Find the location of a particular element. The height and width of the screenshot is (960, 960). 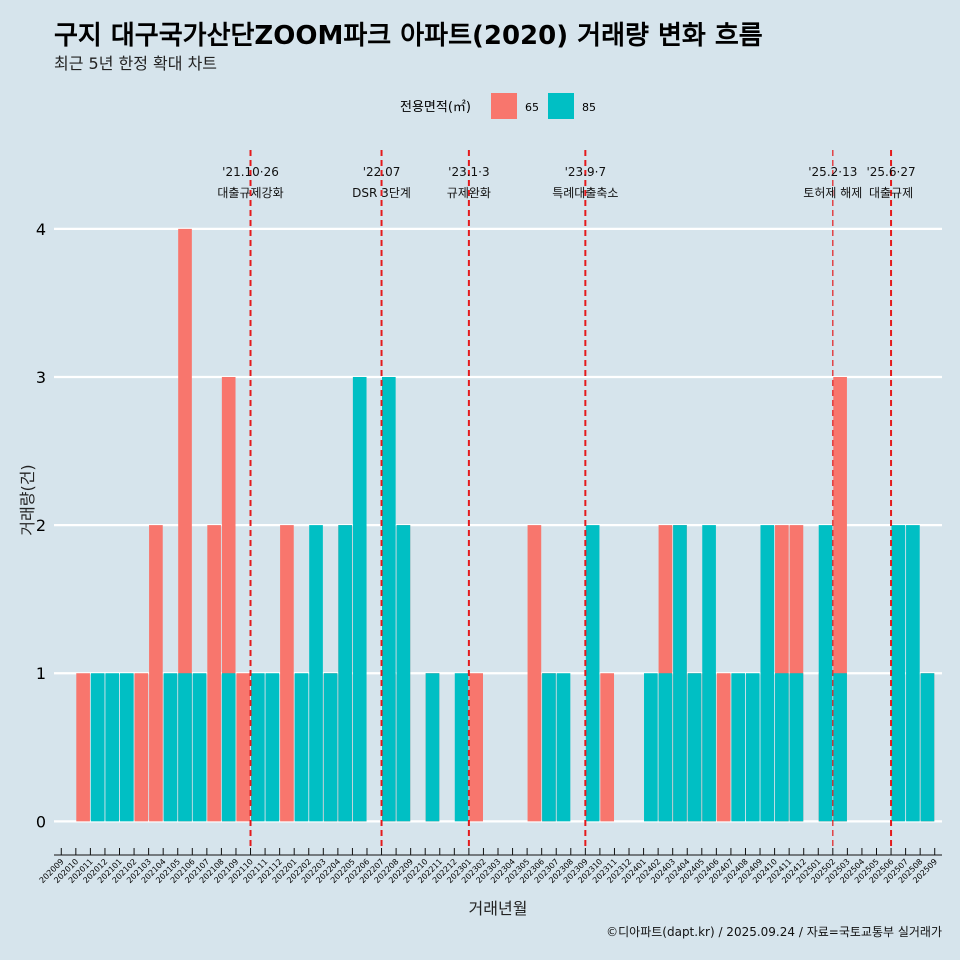

y-tick-label: 0 is located at coordinates (41, 821).